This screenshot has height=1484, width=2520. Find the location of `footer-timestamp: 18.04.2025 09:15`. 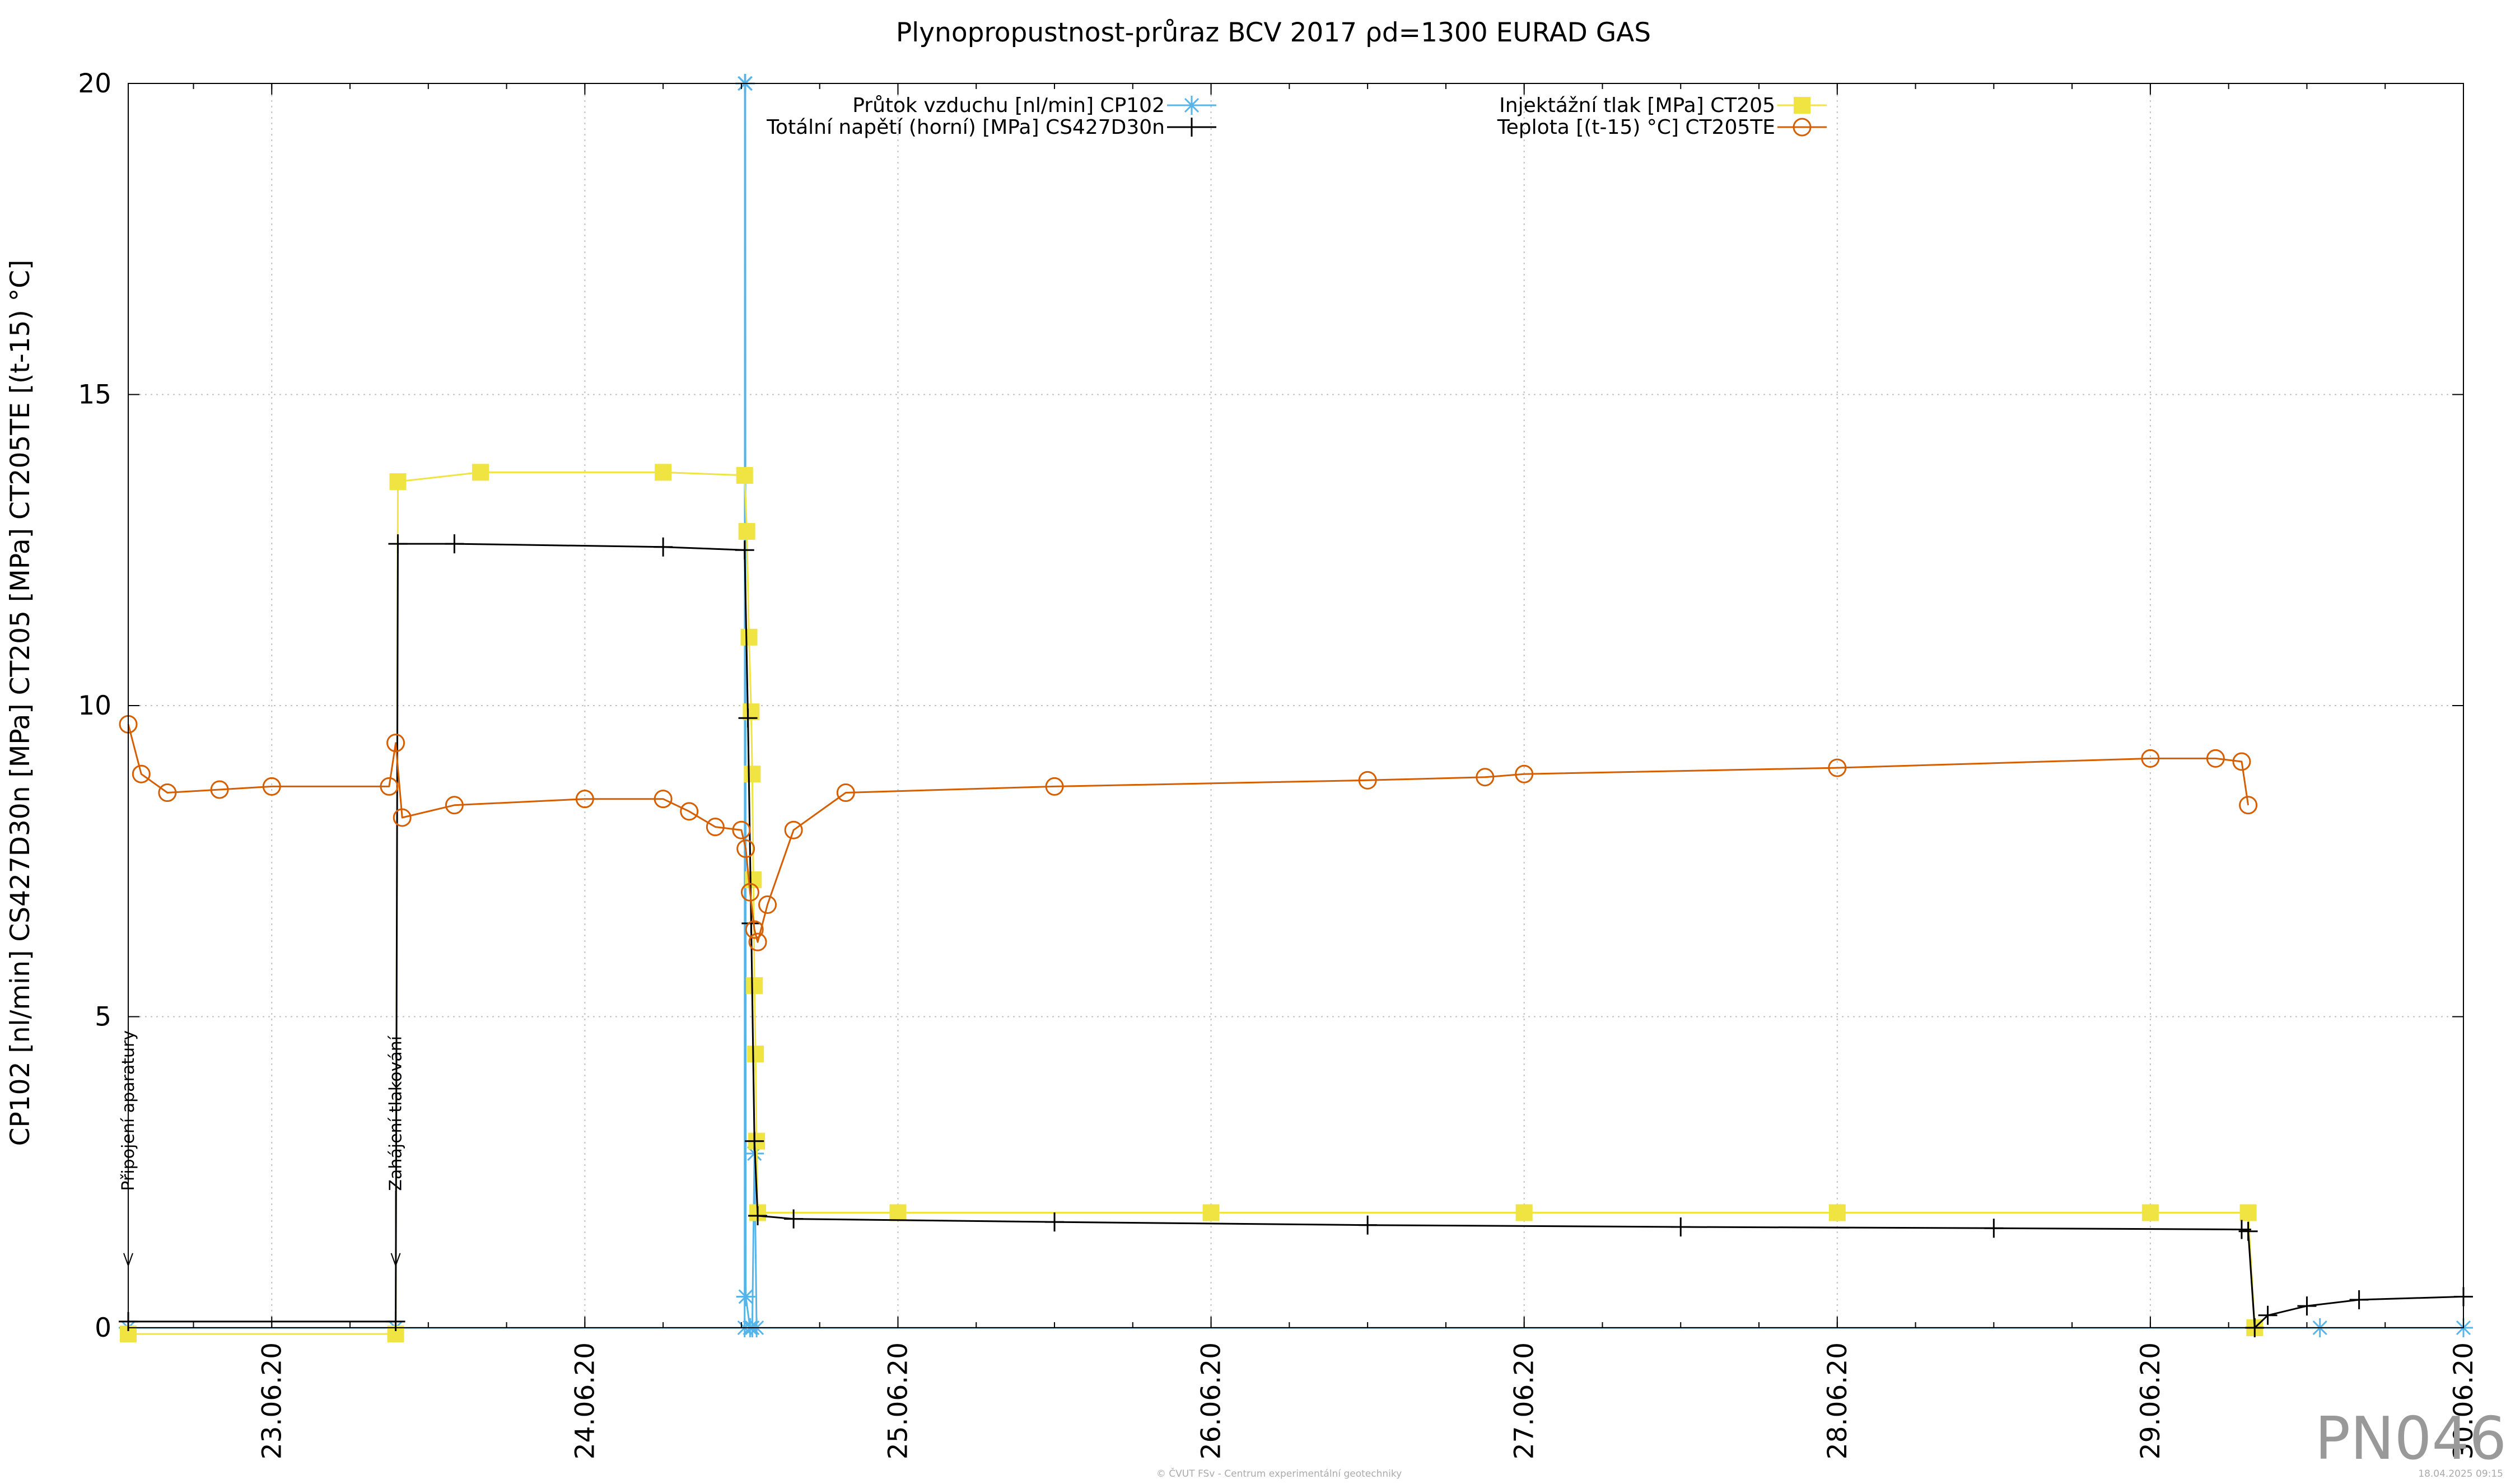

footer-timestamp: 18.04.2025 09:15 is located at coordinates (2461, 1474).